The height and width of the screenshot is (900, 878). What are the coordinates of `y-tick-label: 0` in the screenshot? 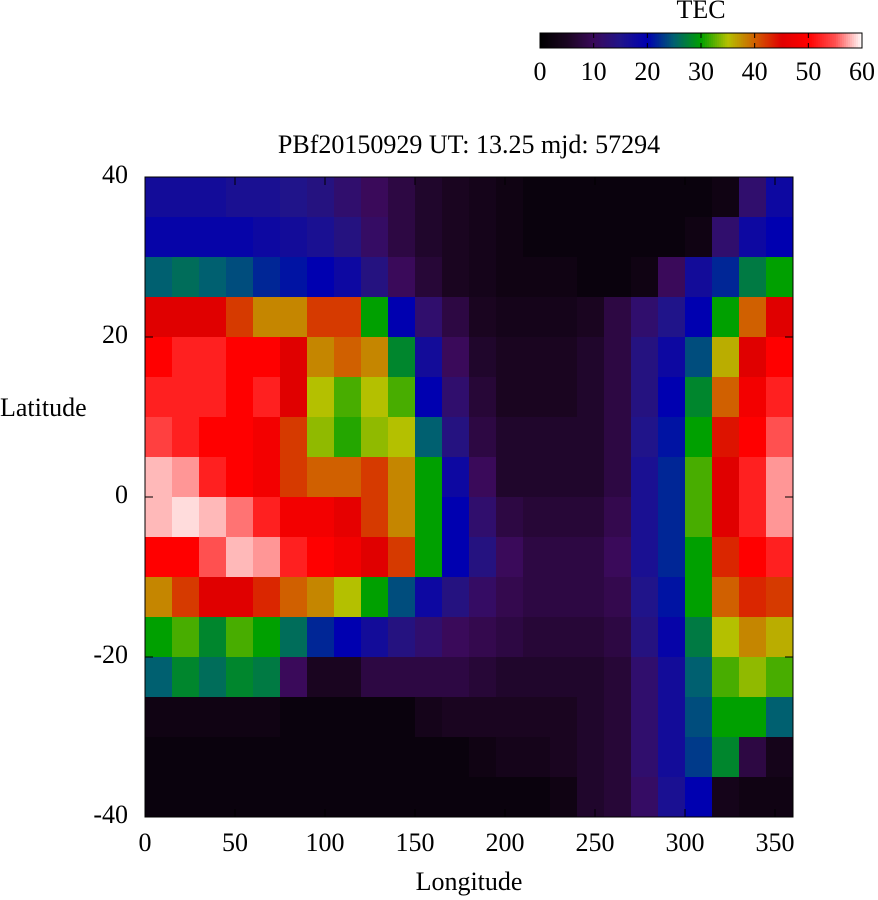 It's located at (121, 494).